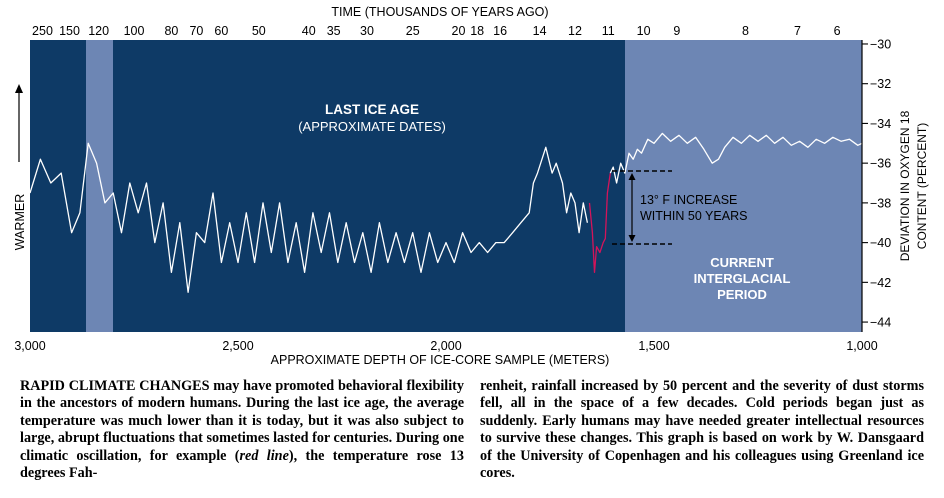  Describe the element at coordinates (876, 183) in the screenshot. I see `y-axis-ticks: −30 −32 −34 −36 −38 −40 −42 −44` at that location.